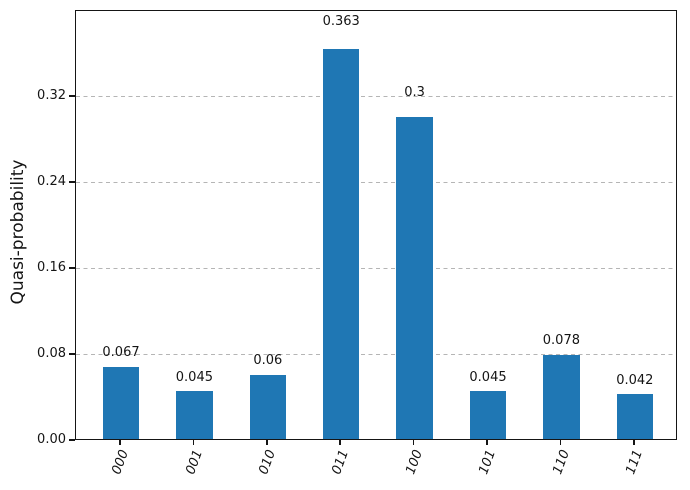 Image resolution: width=690 pixels, height=490 pixels. What do you see at coordinates (51, 267) in the screenshot?
I see `y-tick-label: 0.16` at bounding box center [51, 267].